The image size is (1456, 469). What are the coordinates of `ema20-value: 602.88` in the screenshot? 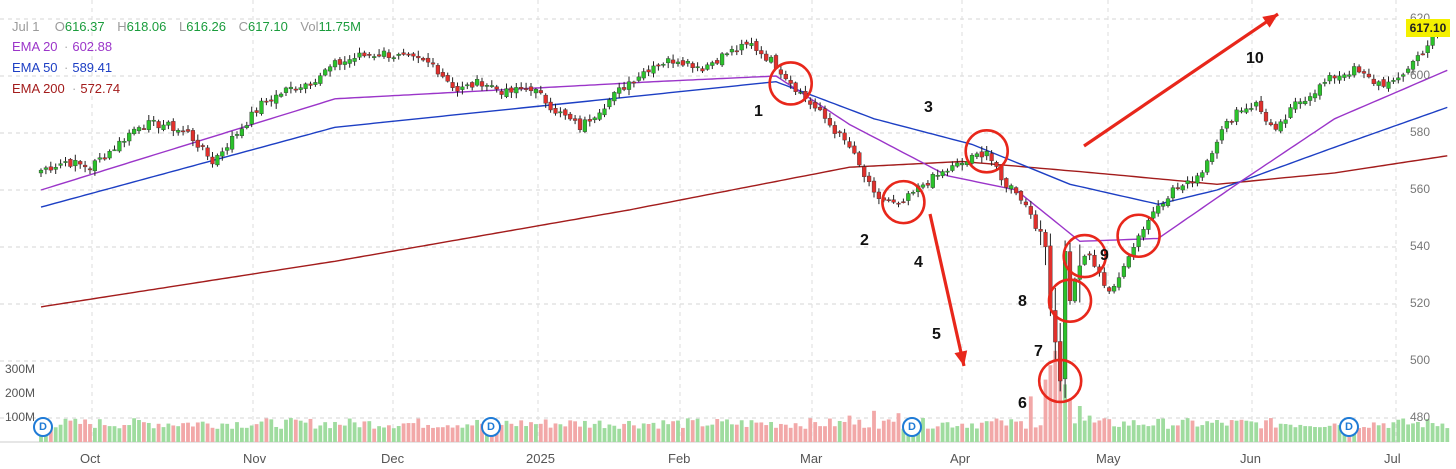 It's located at (92, 46).